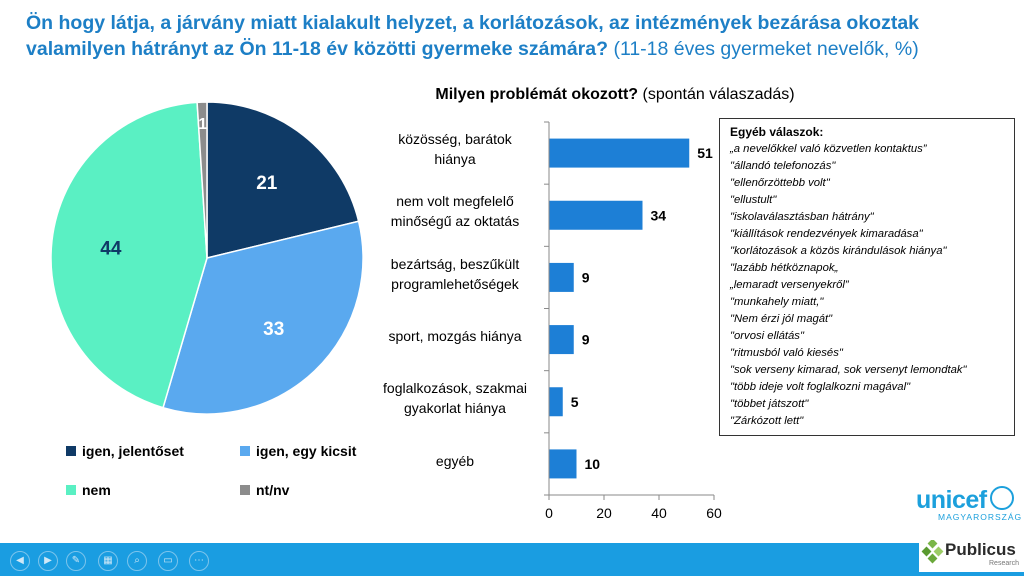  I want to click on publicus-emblem-icon, so click(932, 552).